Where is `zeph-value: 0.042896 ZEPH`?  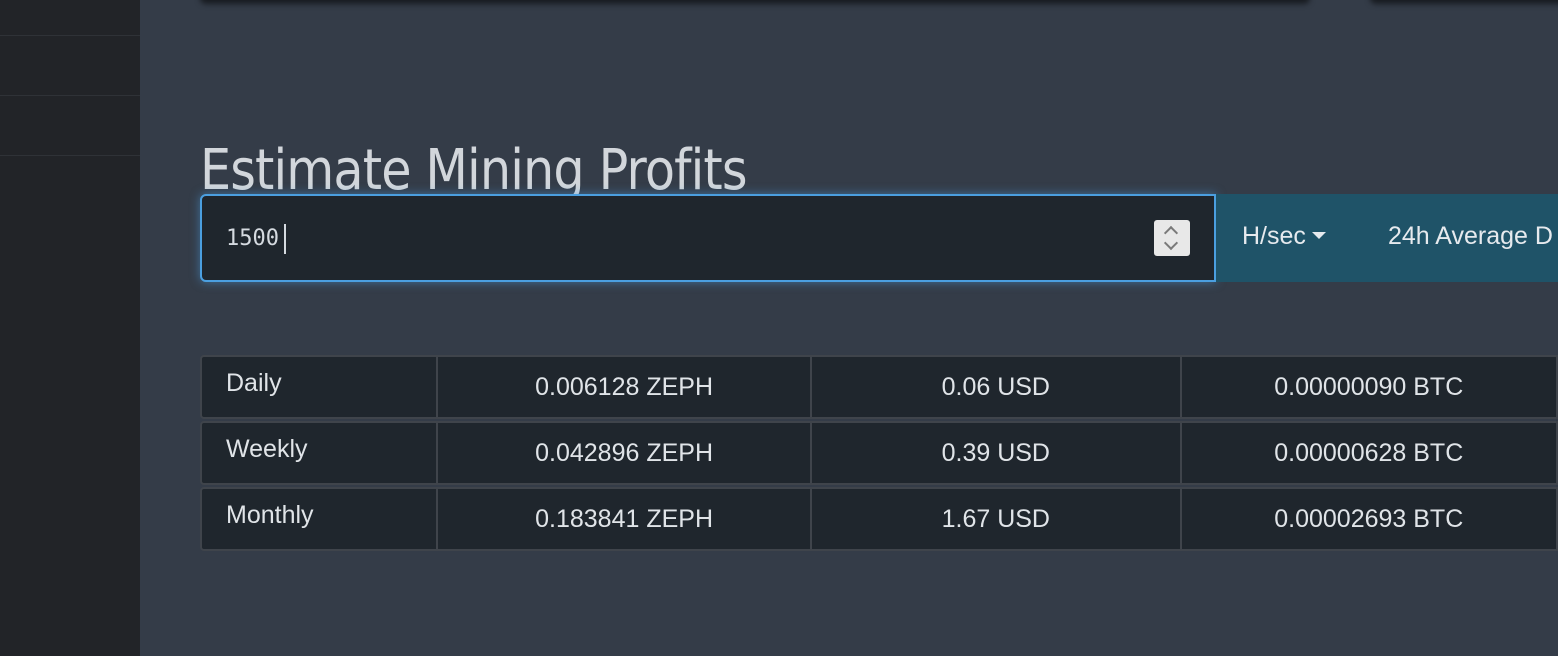 zeph-value: 0.042896 ZEPH is located at coordinates (625, 453).